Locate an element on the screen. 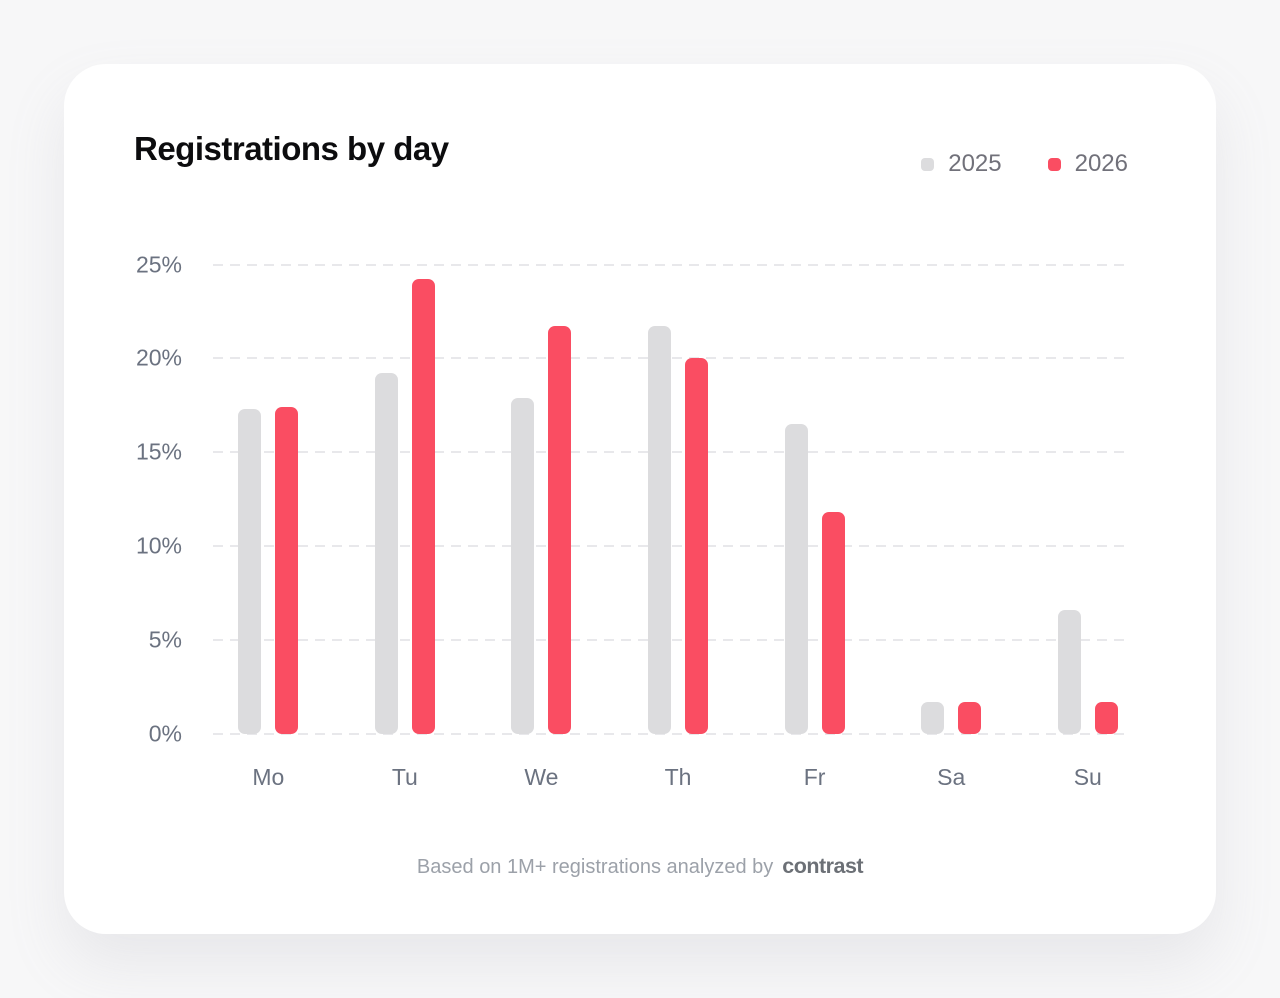  y-tick-label: 0% is located at coordinates (165, 733).